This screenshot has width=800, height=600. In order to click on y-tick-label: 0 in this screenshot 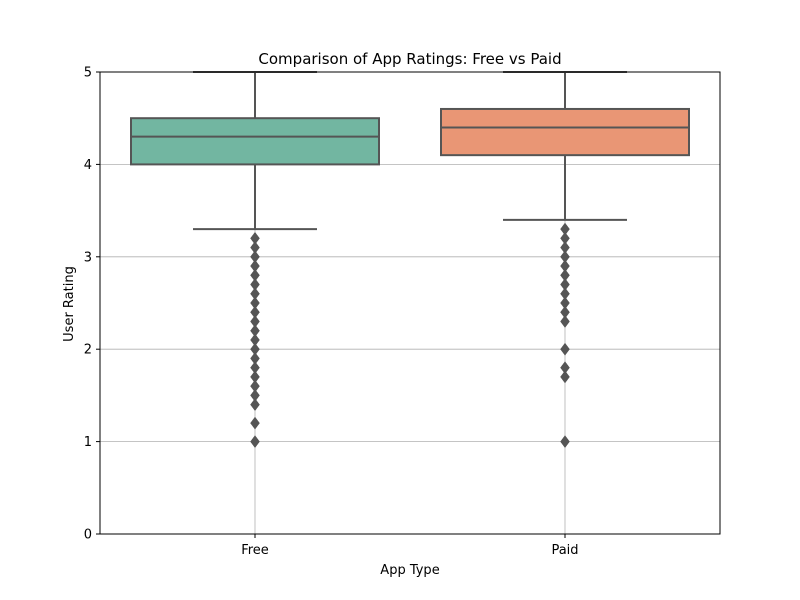, I will do `click(88, 535)`.